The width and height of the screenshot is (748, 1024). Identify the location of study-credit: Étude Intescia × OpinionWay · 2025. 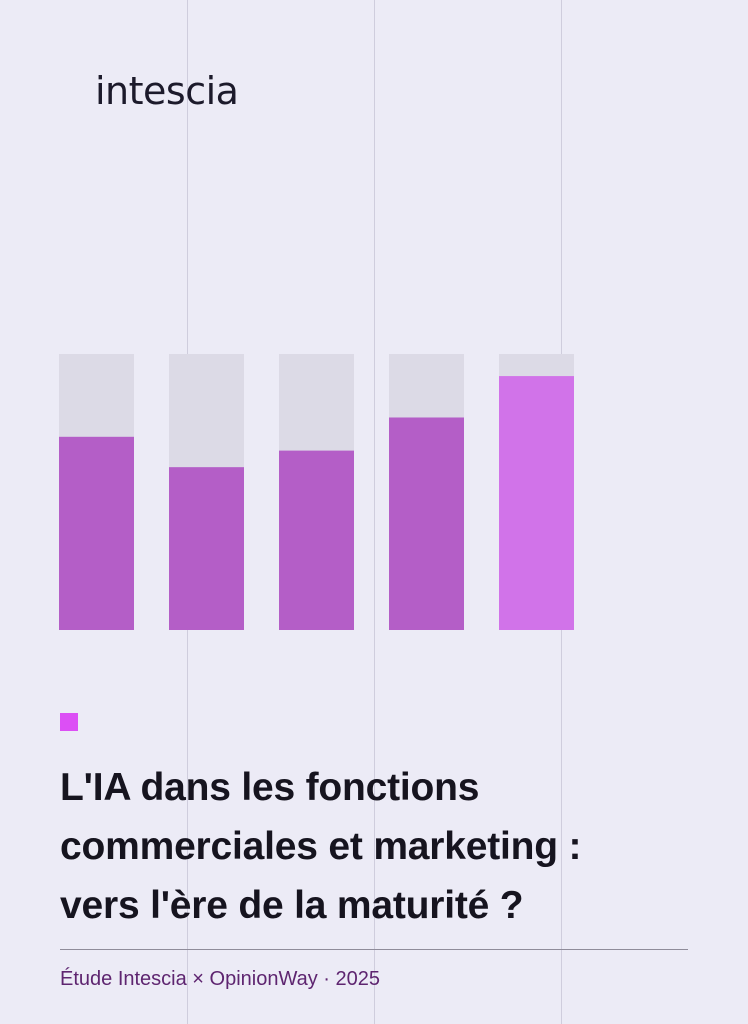
(220, 979).